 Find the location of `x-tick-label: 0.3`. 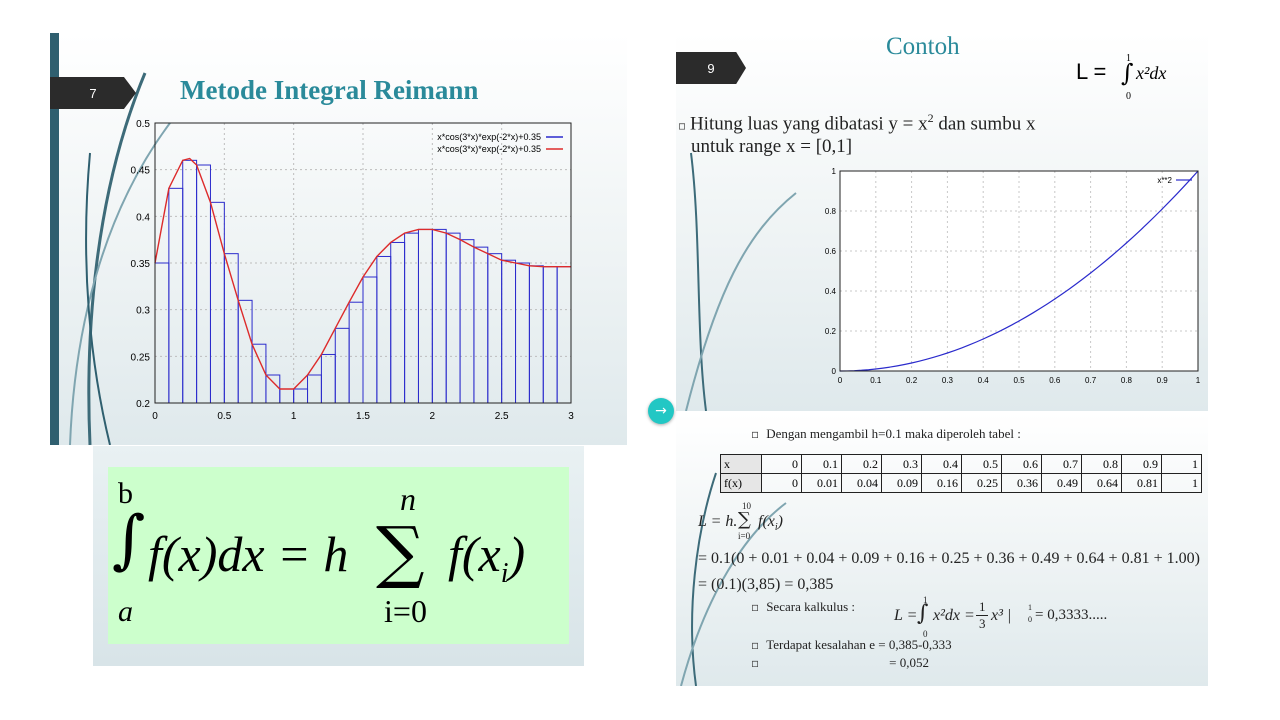

x-tick-label: 0.3 is located at coordinates (948, 380).